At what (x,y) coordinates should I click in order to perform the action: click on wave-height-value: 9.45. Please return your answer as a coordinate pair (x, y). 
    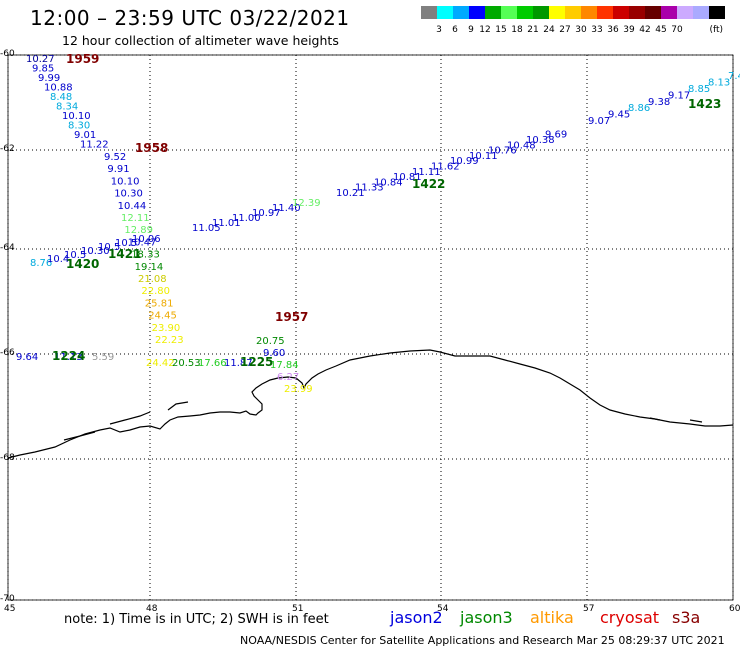
    Looking at the image, I should click on (619, 115).